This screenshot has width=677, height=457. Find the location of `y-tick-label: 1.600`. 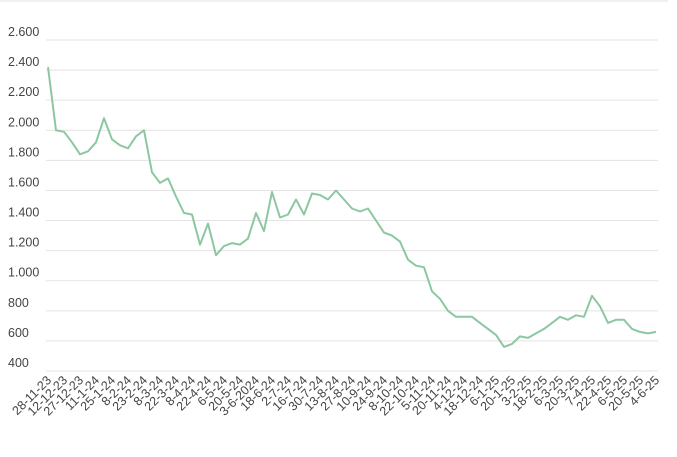

y-tick-label: 1.600 is located at coordinates (23, 182).